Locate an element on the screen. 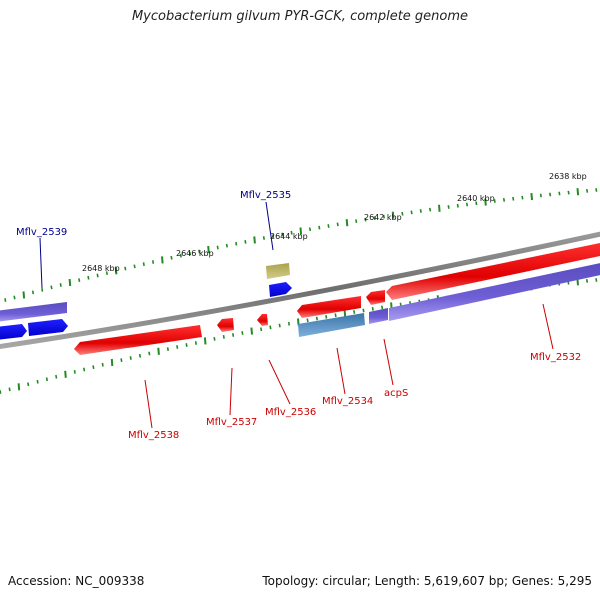 The width and height of the screenshot is (600, 600). gene-label: acpS is located at coordinates (396, 393).